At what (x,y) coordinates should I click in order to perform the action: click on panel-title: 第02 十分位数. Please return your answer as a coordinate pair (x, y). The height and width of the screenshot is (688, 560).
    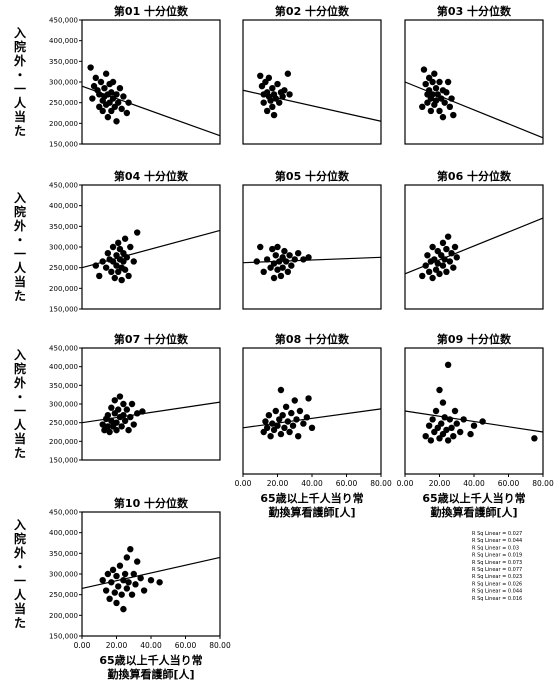
    Looking at the image, I should click on (312, 11).